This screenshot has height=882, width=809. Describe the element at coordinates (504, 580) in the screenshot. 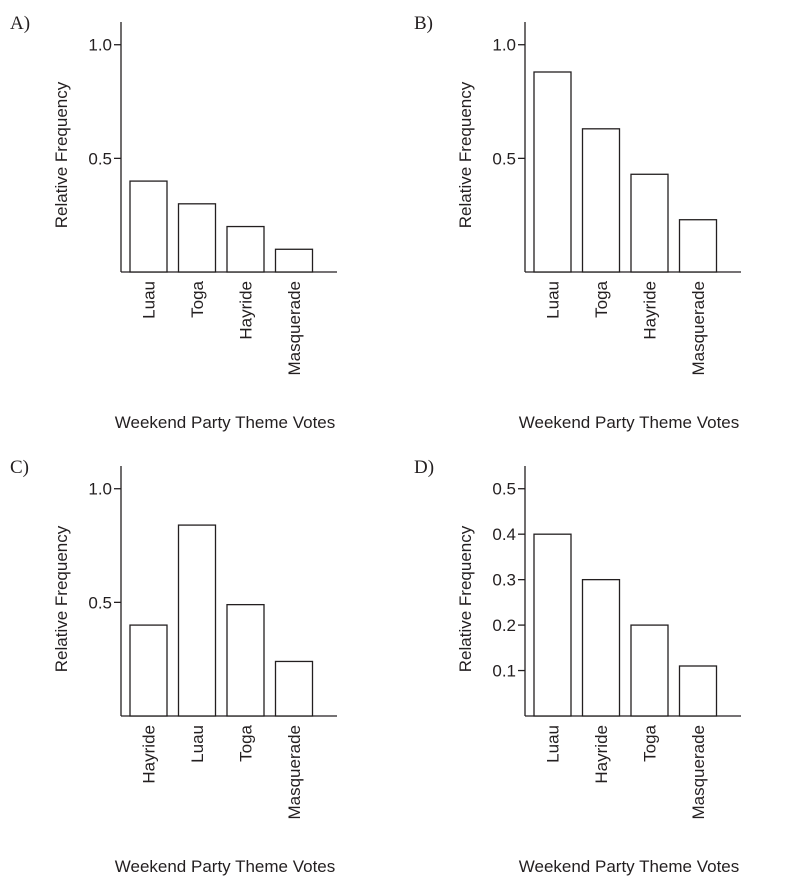

I see `y-tick-label: 0.3` at that location.